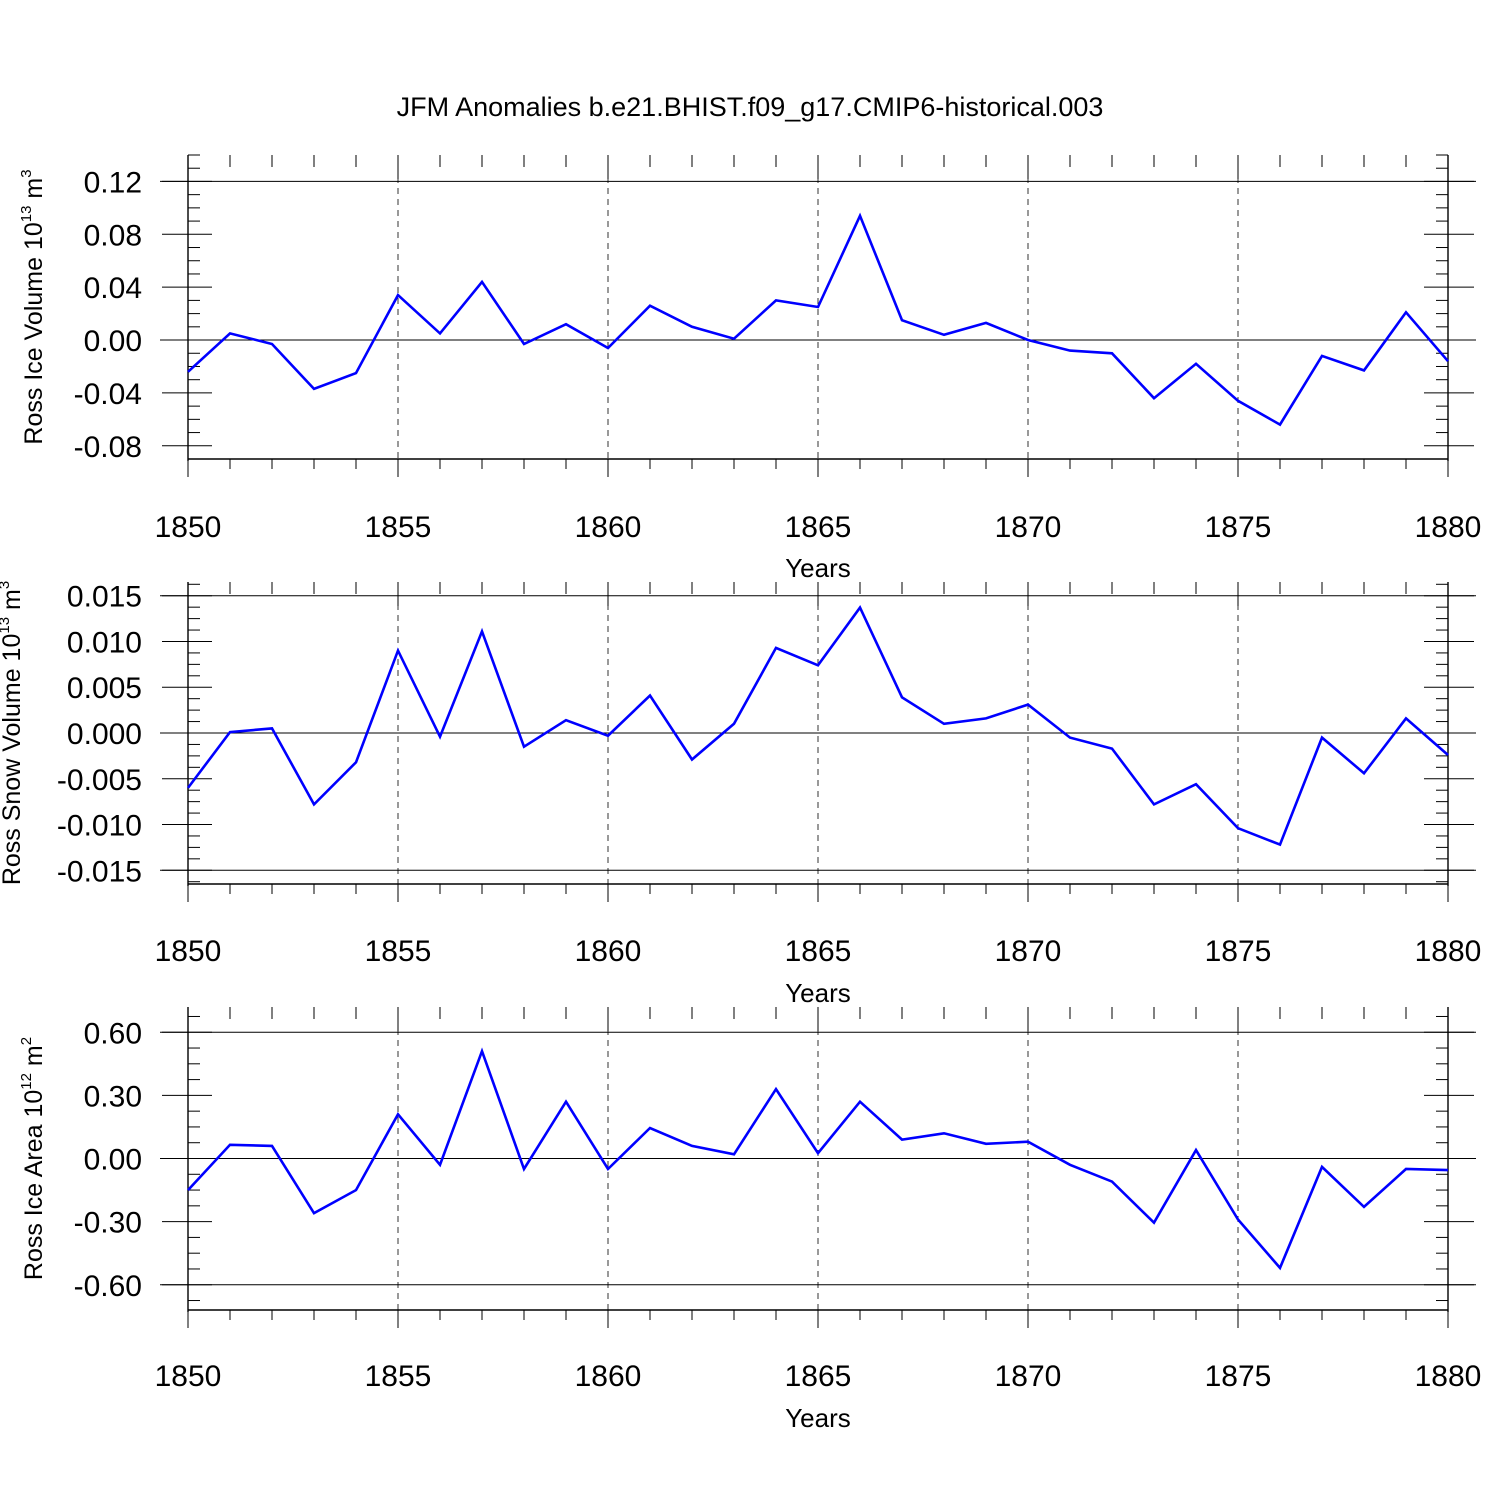 This screenshot has height=1500, width=1500. What do you see at coordinates (104, 642) in the screenshot?
I see `y-tick-label: 0.010` at bounding box center [104, 642].